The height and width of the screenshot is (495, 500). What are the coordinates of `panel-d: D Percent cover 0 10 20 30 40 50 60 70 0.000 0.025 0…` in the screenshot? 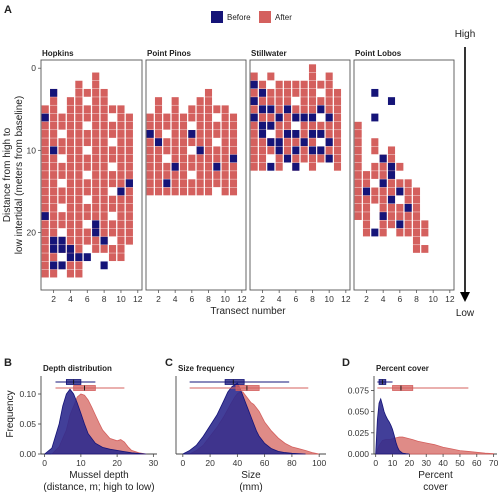 It's located at (420, 425).